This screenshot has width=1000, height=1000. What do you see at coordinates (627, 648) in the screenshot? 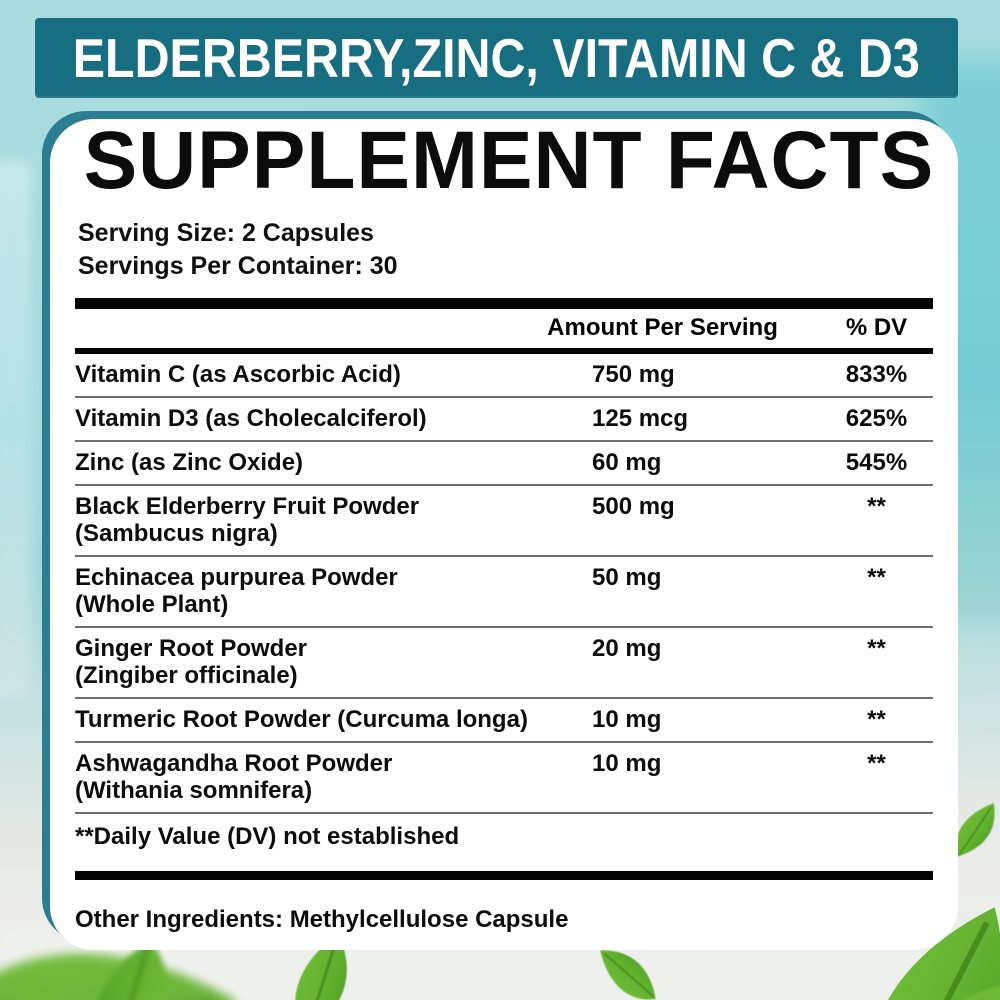
I see `nutrient-amount: 20 mg` at bounding box center [627, 648].